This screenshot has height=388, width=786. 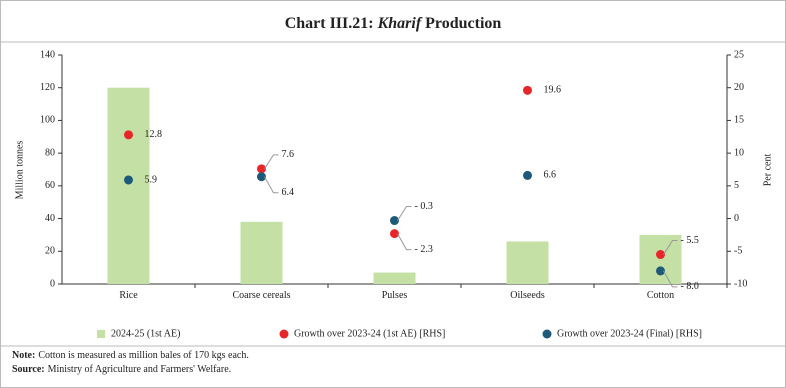 What do you see at coordinates (50, 251) in the screenshot?
I see `y-tick-label: 20` at bounding box center [50, 251].